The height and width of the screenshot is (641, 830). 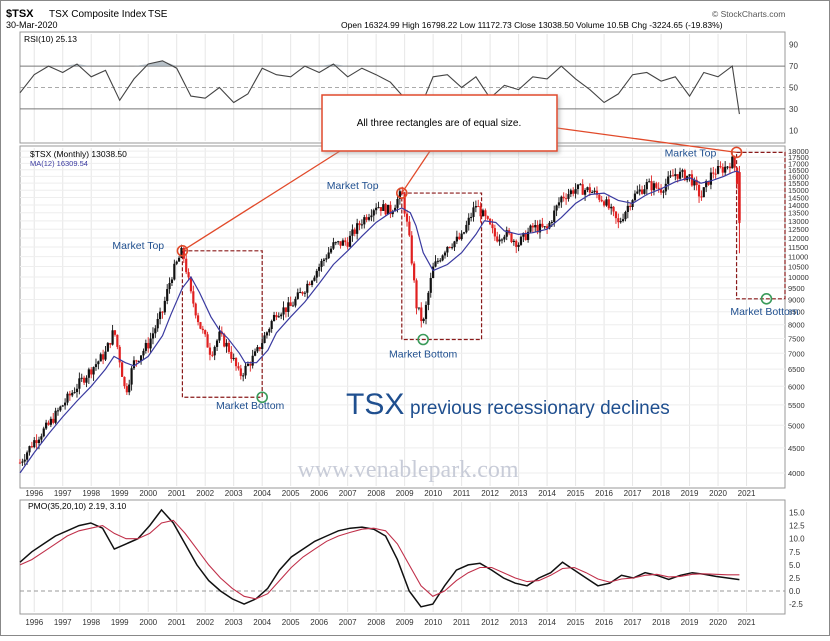 What do you see at coordinates (798, 267) in the screenshot?
I see `y-tick-label-price: 10500` at bounding box center [798, 267].